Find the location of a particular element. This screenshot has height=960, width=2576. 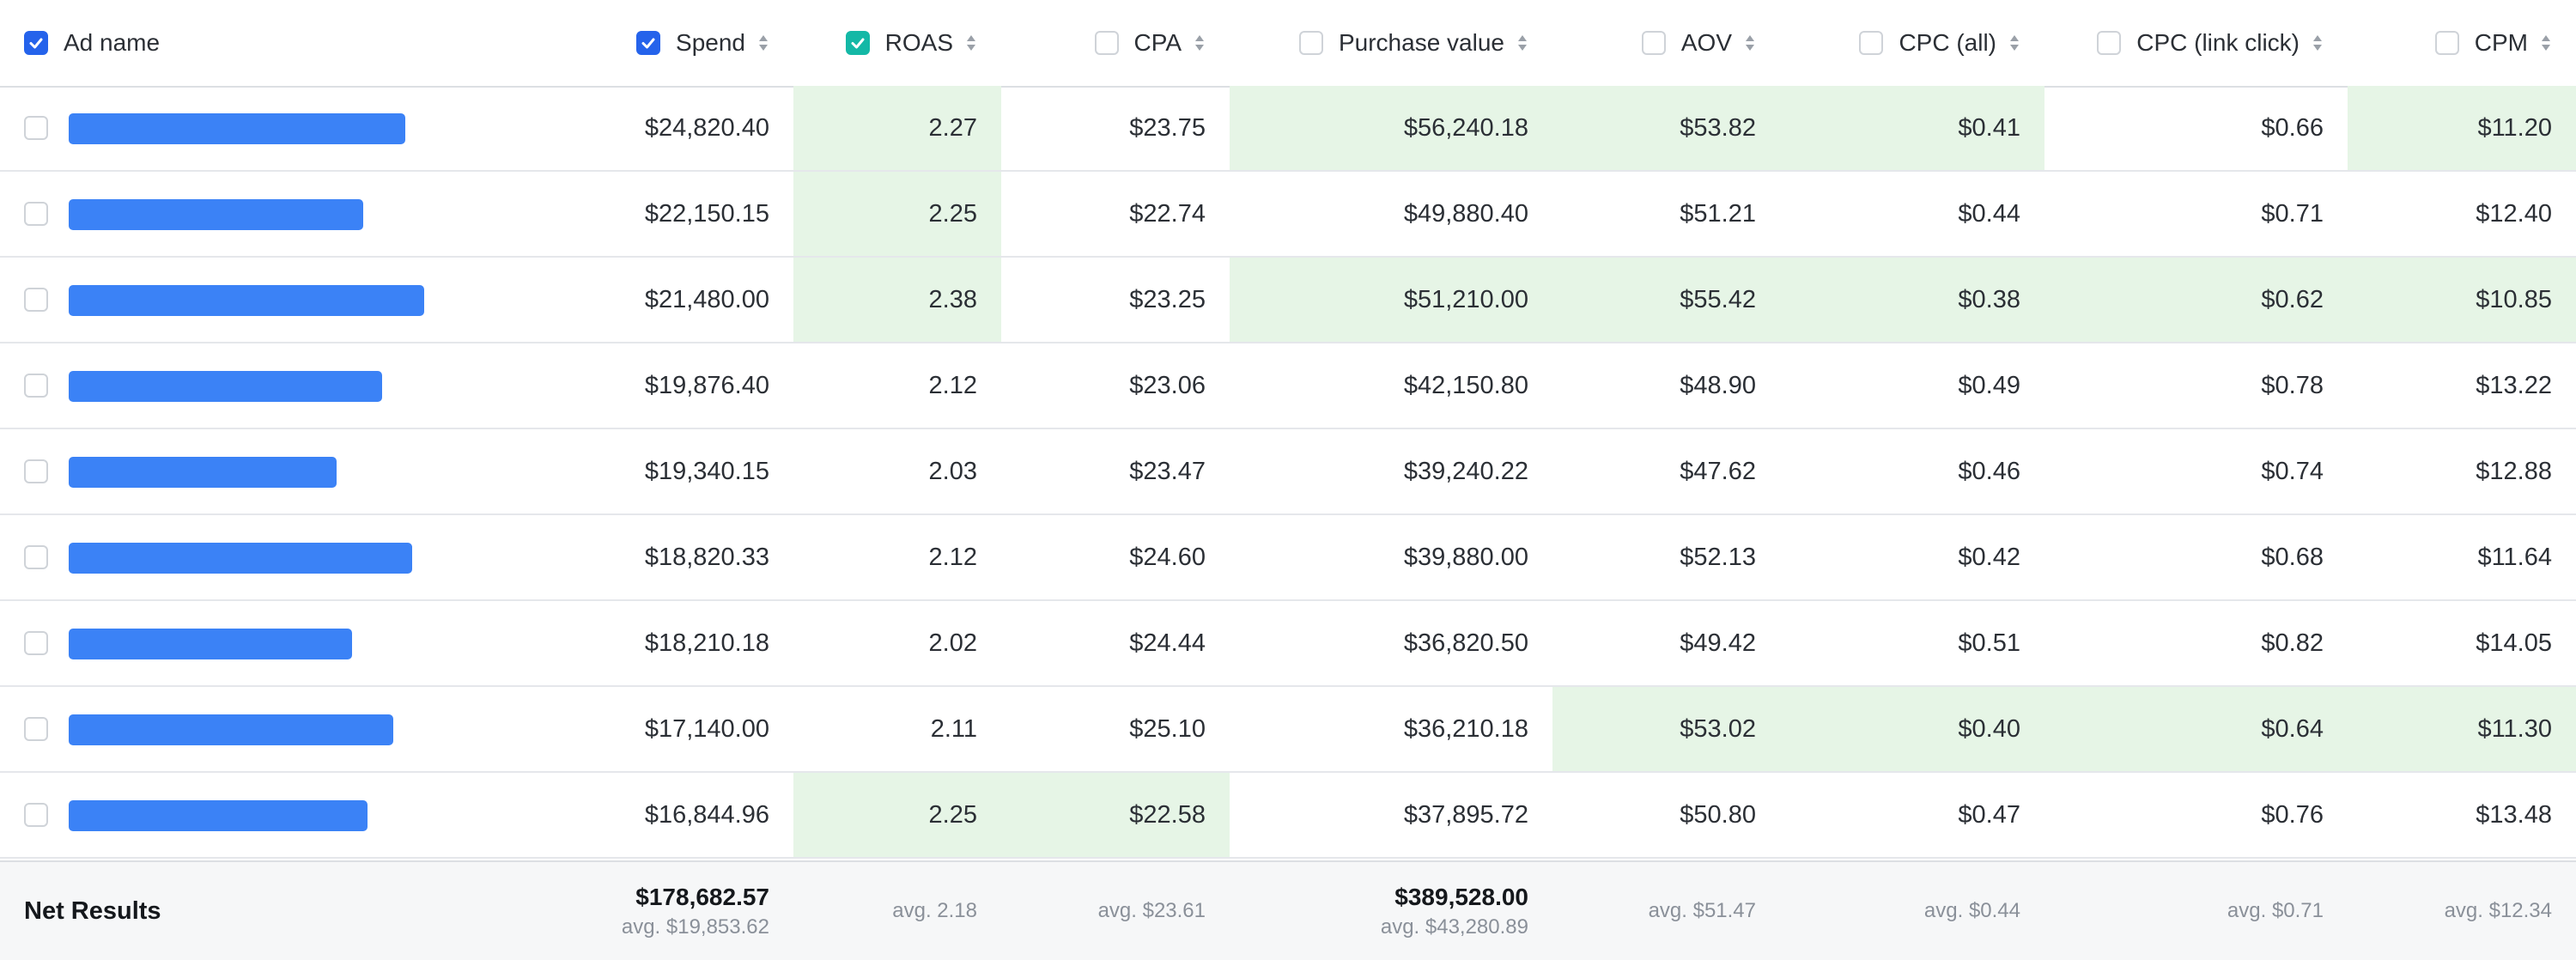

cell-cpm: $13.22 is located at coordinates (2514, 385).